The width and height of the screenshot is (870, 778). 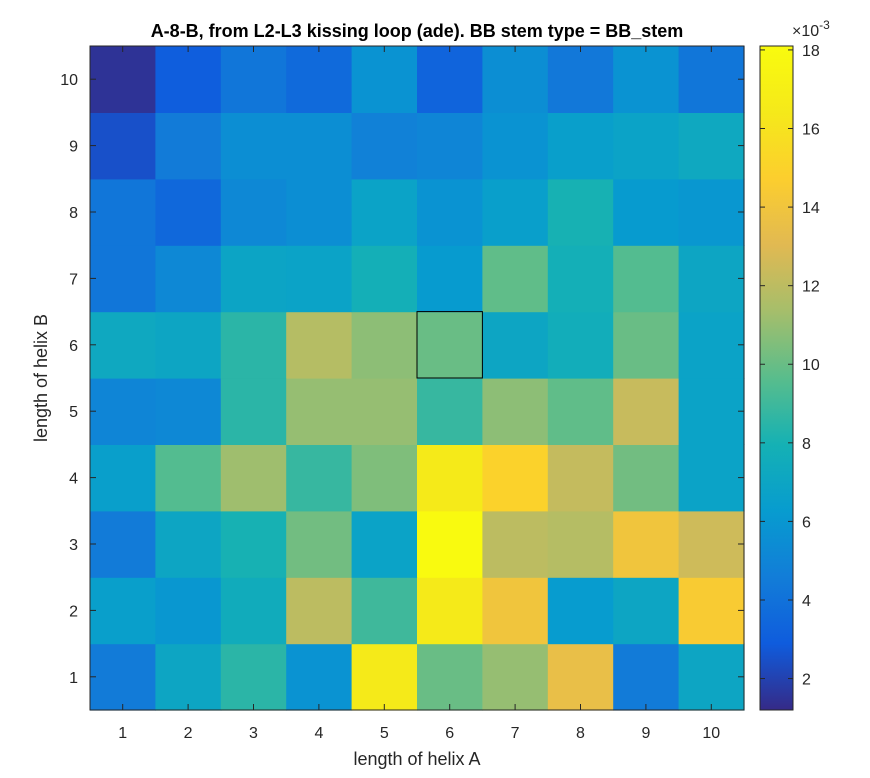 I want to click on heatmap-cell-x8-y8, so click(x=580, y=212).